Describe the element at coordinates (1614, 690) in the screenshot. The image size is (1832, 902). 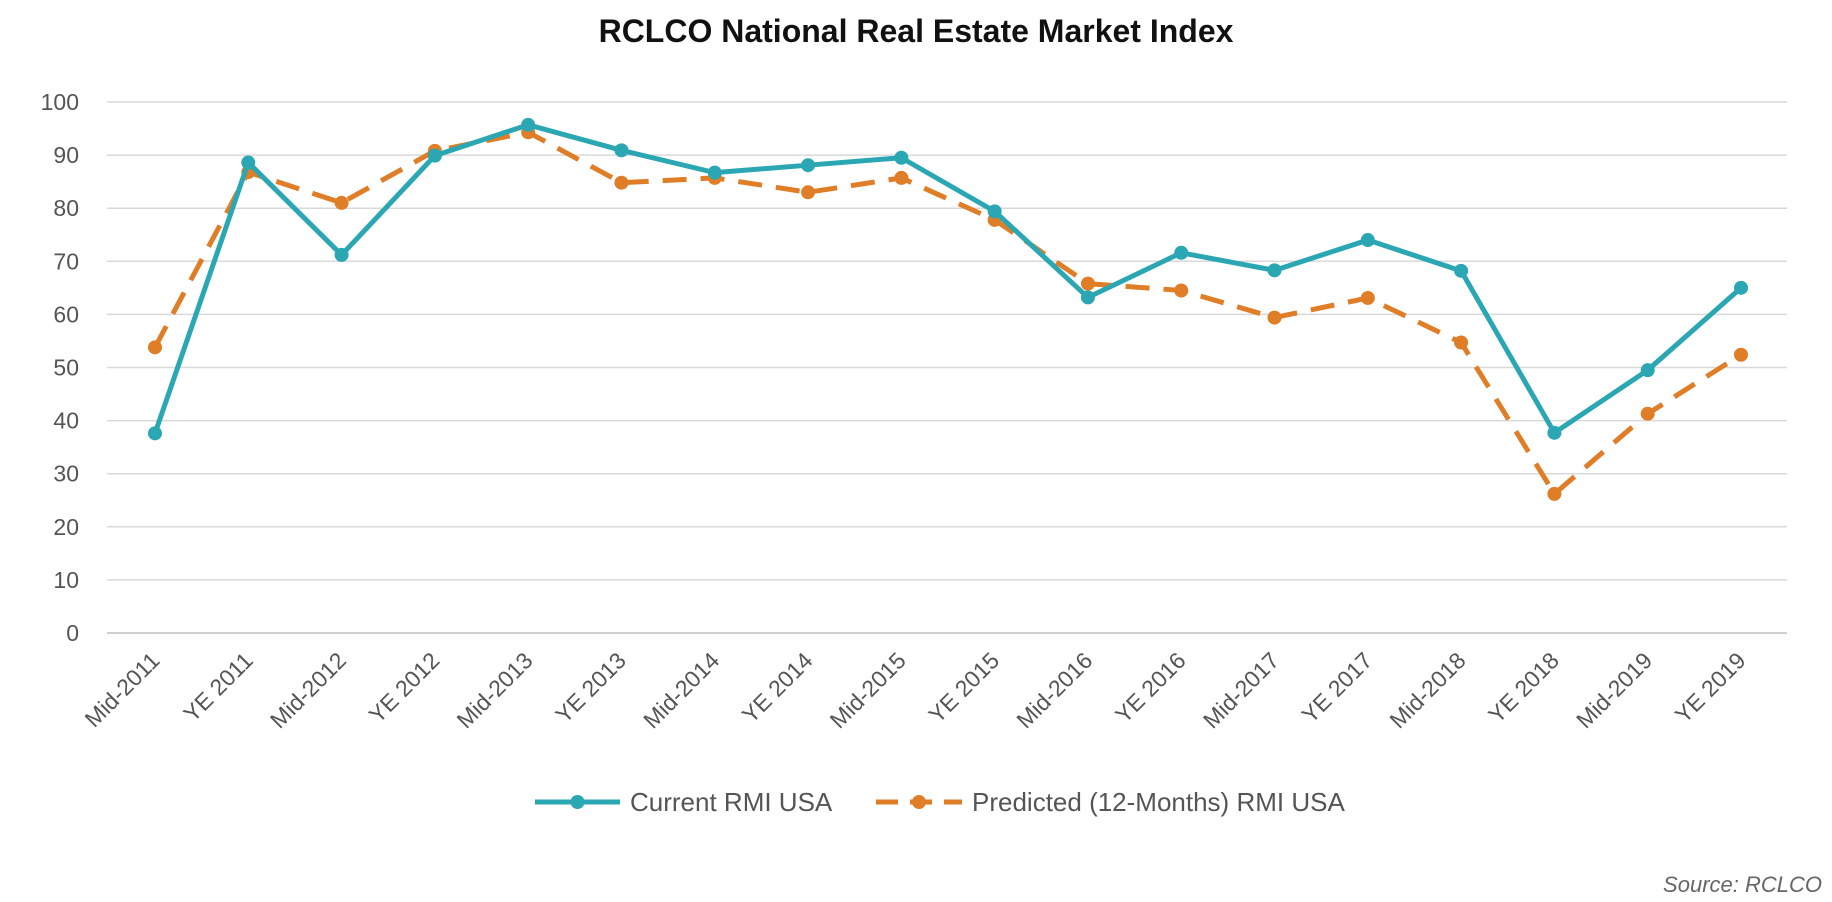
I see `x-tick-label: Mid-2019` at that location.